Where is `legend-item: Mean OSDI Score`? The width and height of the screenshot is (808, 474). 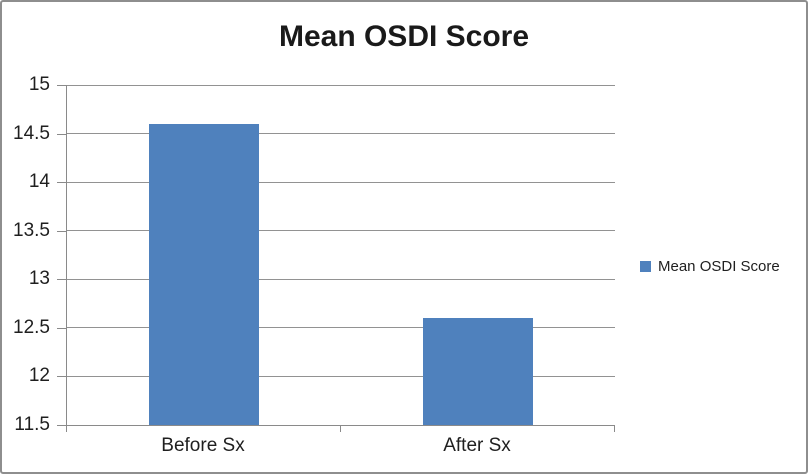 legend-item: Mean OSDI Score is located at coordinates (710, 266).